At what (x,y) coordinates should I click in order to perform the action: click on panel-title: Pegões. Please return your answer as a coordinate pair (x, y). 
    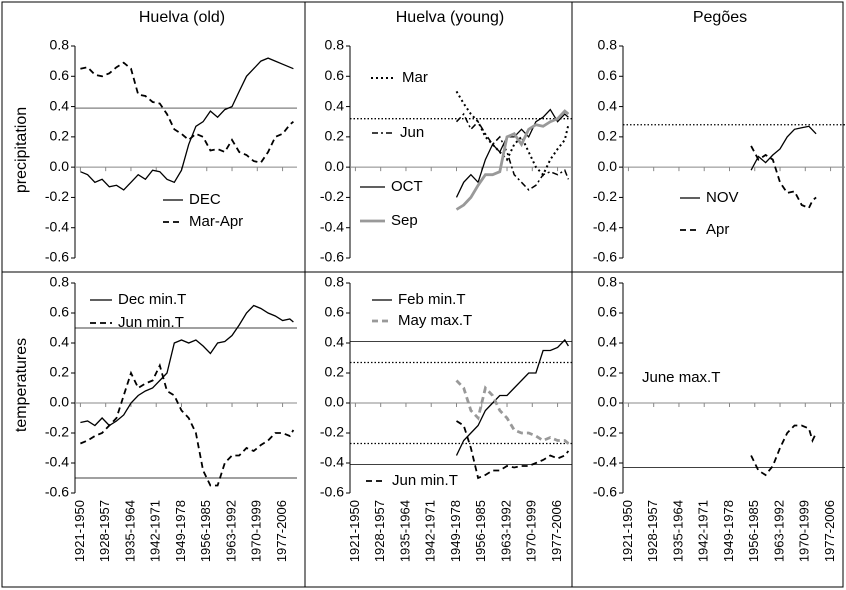
    Looking at the image, I should click on (720, 17).